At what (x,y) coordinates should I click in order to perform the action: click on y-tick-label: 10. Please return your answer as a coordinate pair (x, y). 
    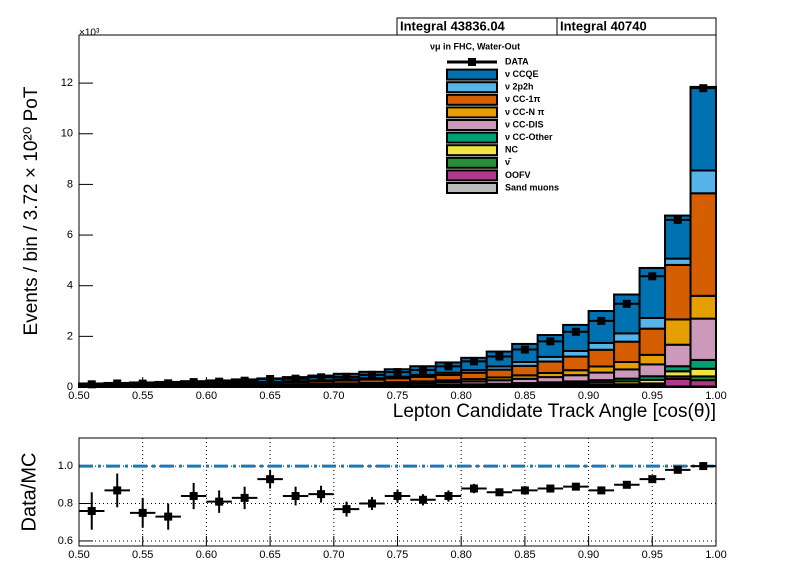
    Looking at the image, I should click on (67, 134).